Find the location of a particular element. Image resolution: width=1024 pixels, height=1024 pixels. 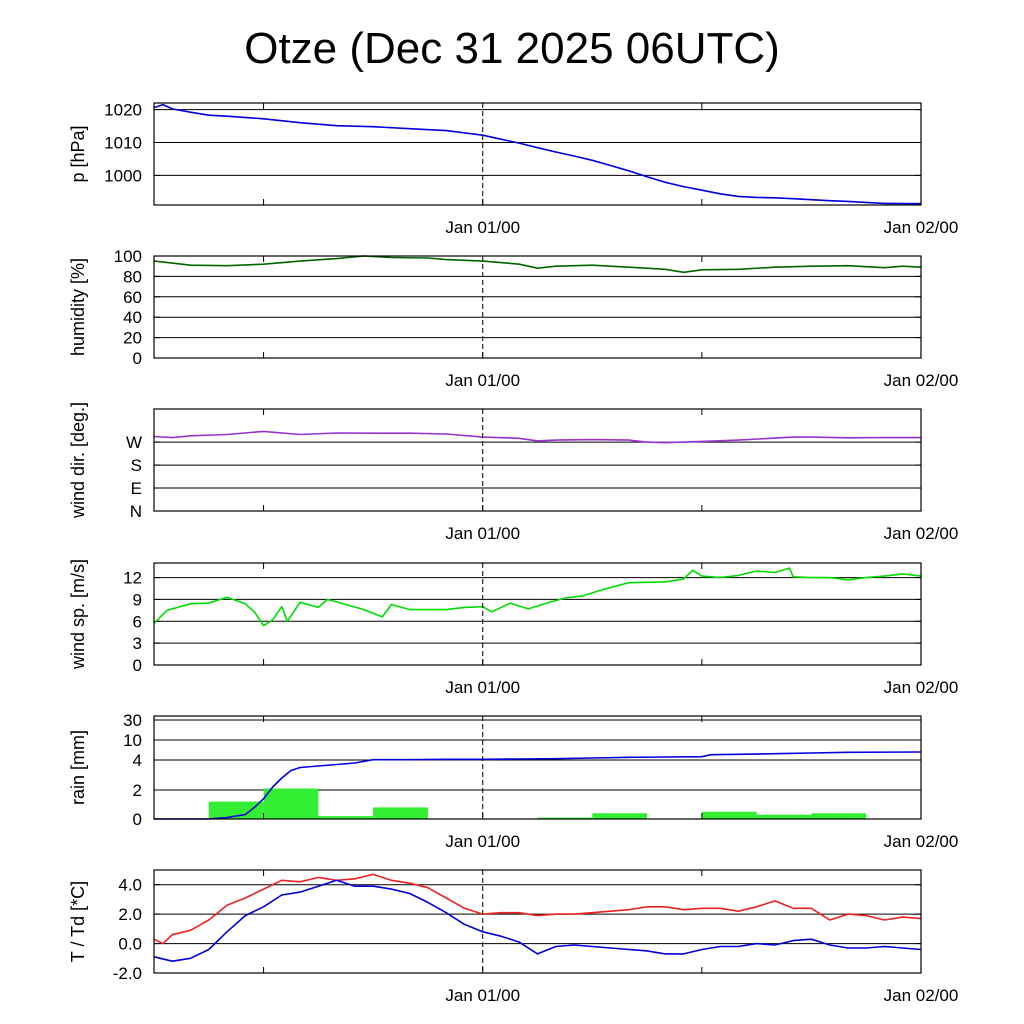

y-tick-label: 2 is located at coordinates (137, 790).